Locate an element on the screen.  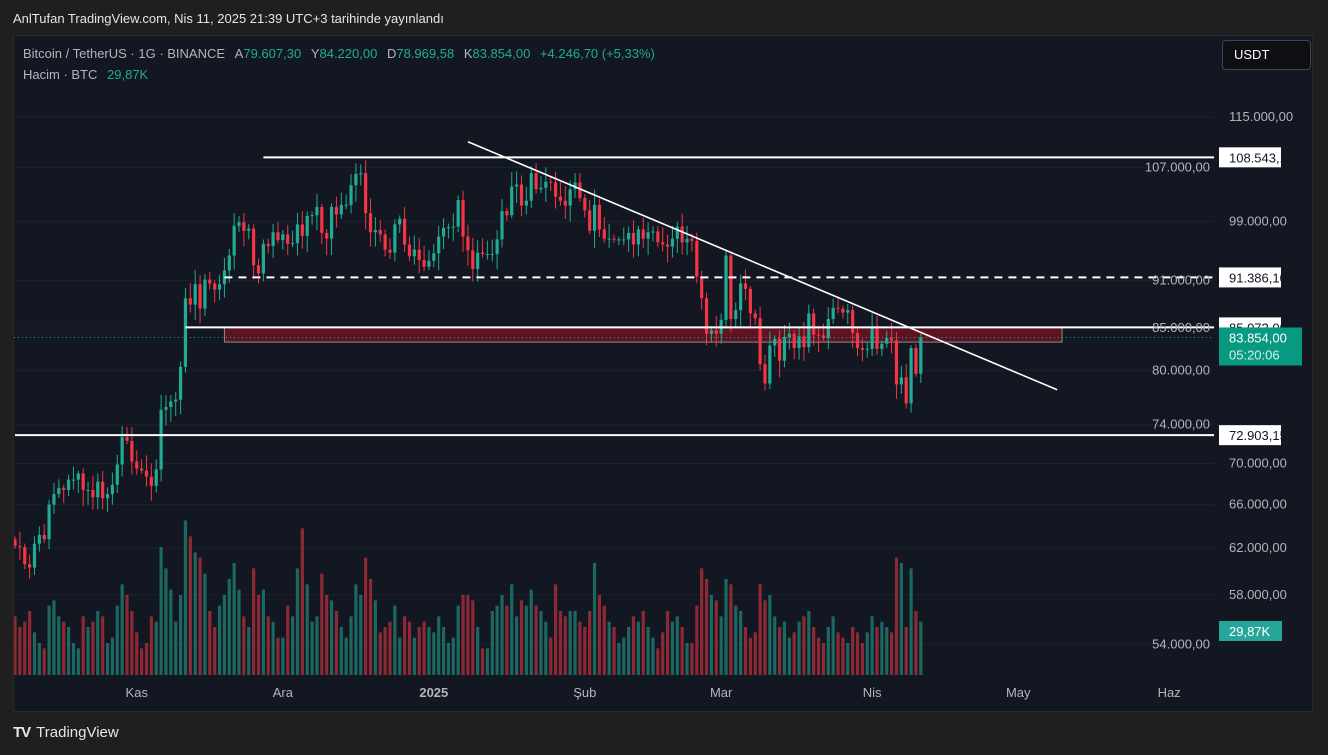
symbol-label: Bitcoin / TetherUS · 1G · BINANCE is located at coordinates (124, 53).